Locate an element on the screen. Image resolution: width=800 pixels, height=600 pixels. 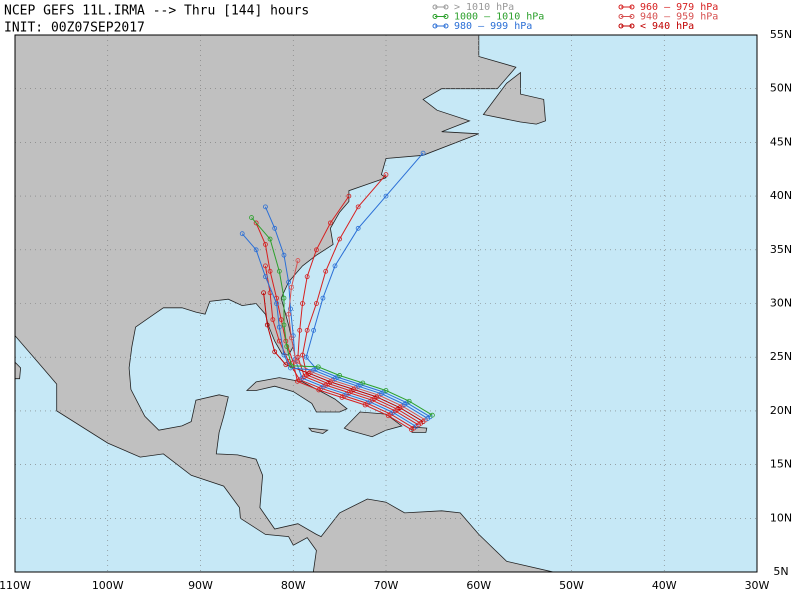
hispaniola is located at coordinates (373, 424).